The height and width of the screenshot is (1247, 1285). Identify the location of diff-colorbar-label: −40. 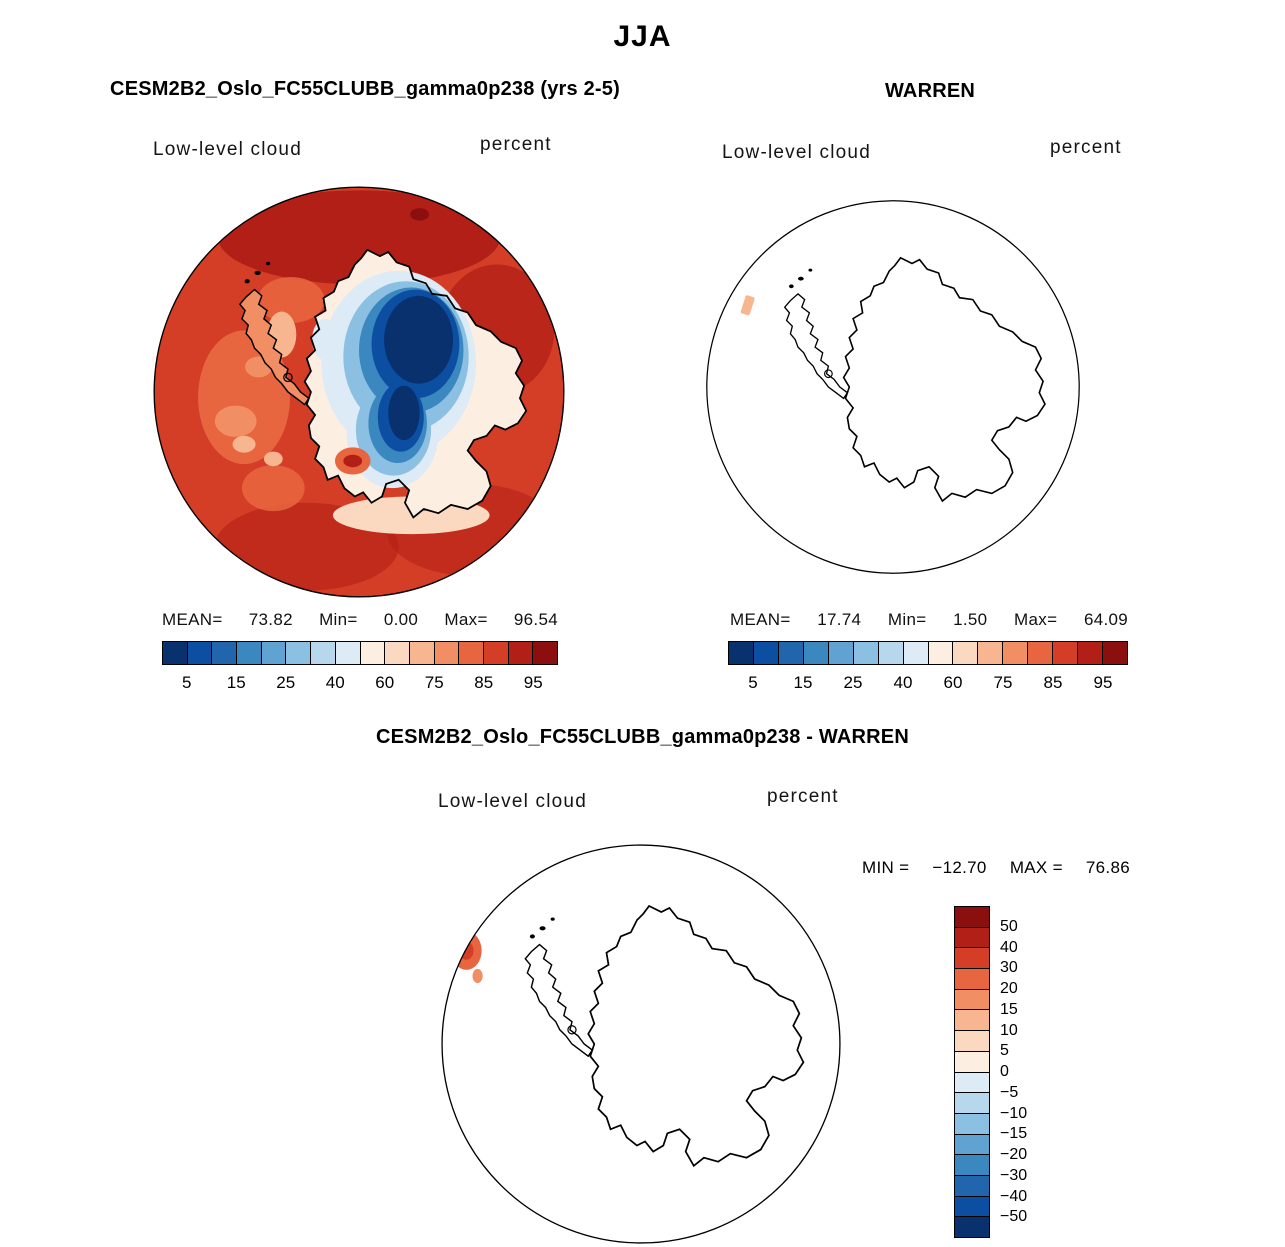
(1014, 1196).